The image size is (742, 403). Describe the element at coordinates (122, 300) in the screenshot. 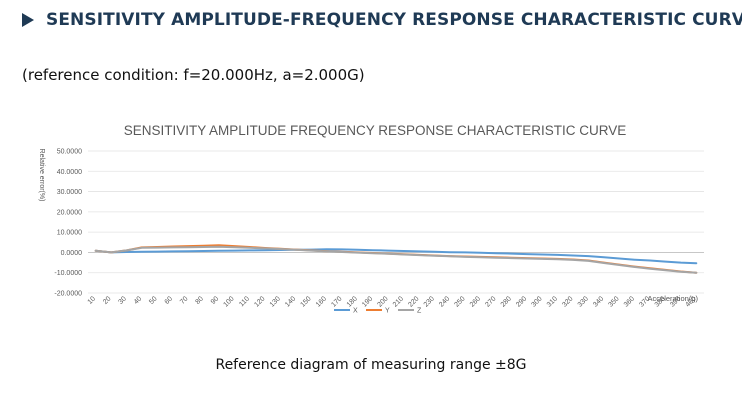

I see `x-tick-label: 30` at that location.